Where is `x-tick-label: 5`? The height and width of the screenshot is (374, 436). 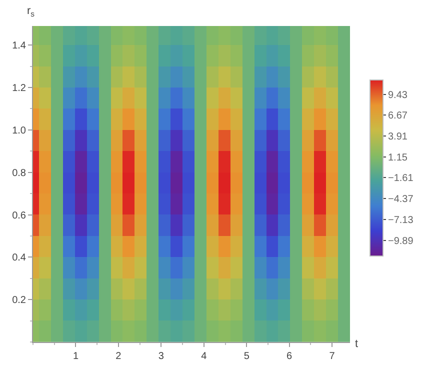
x-tick-label: 5 is located at coordinates (247, 356).